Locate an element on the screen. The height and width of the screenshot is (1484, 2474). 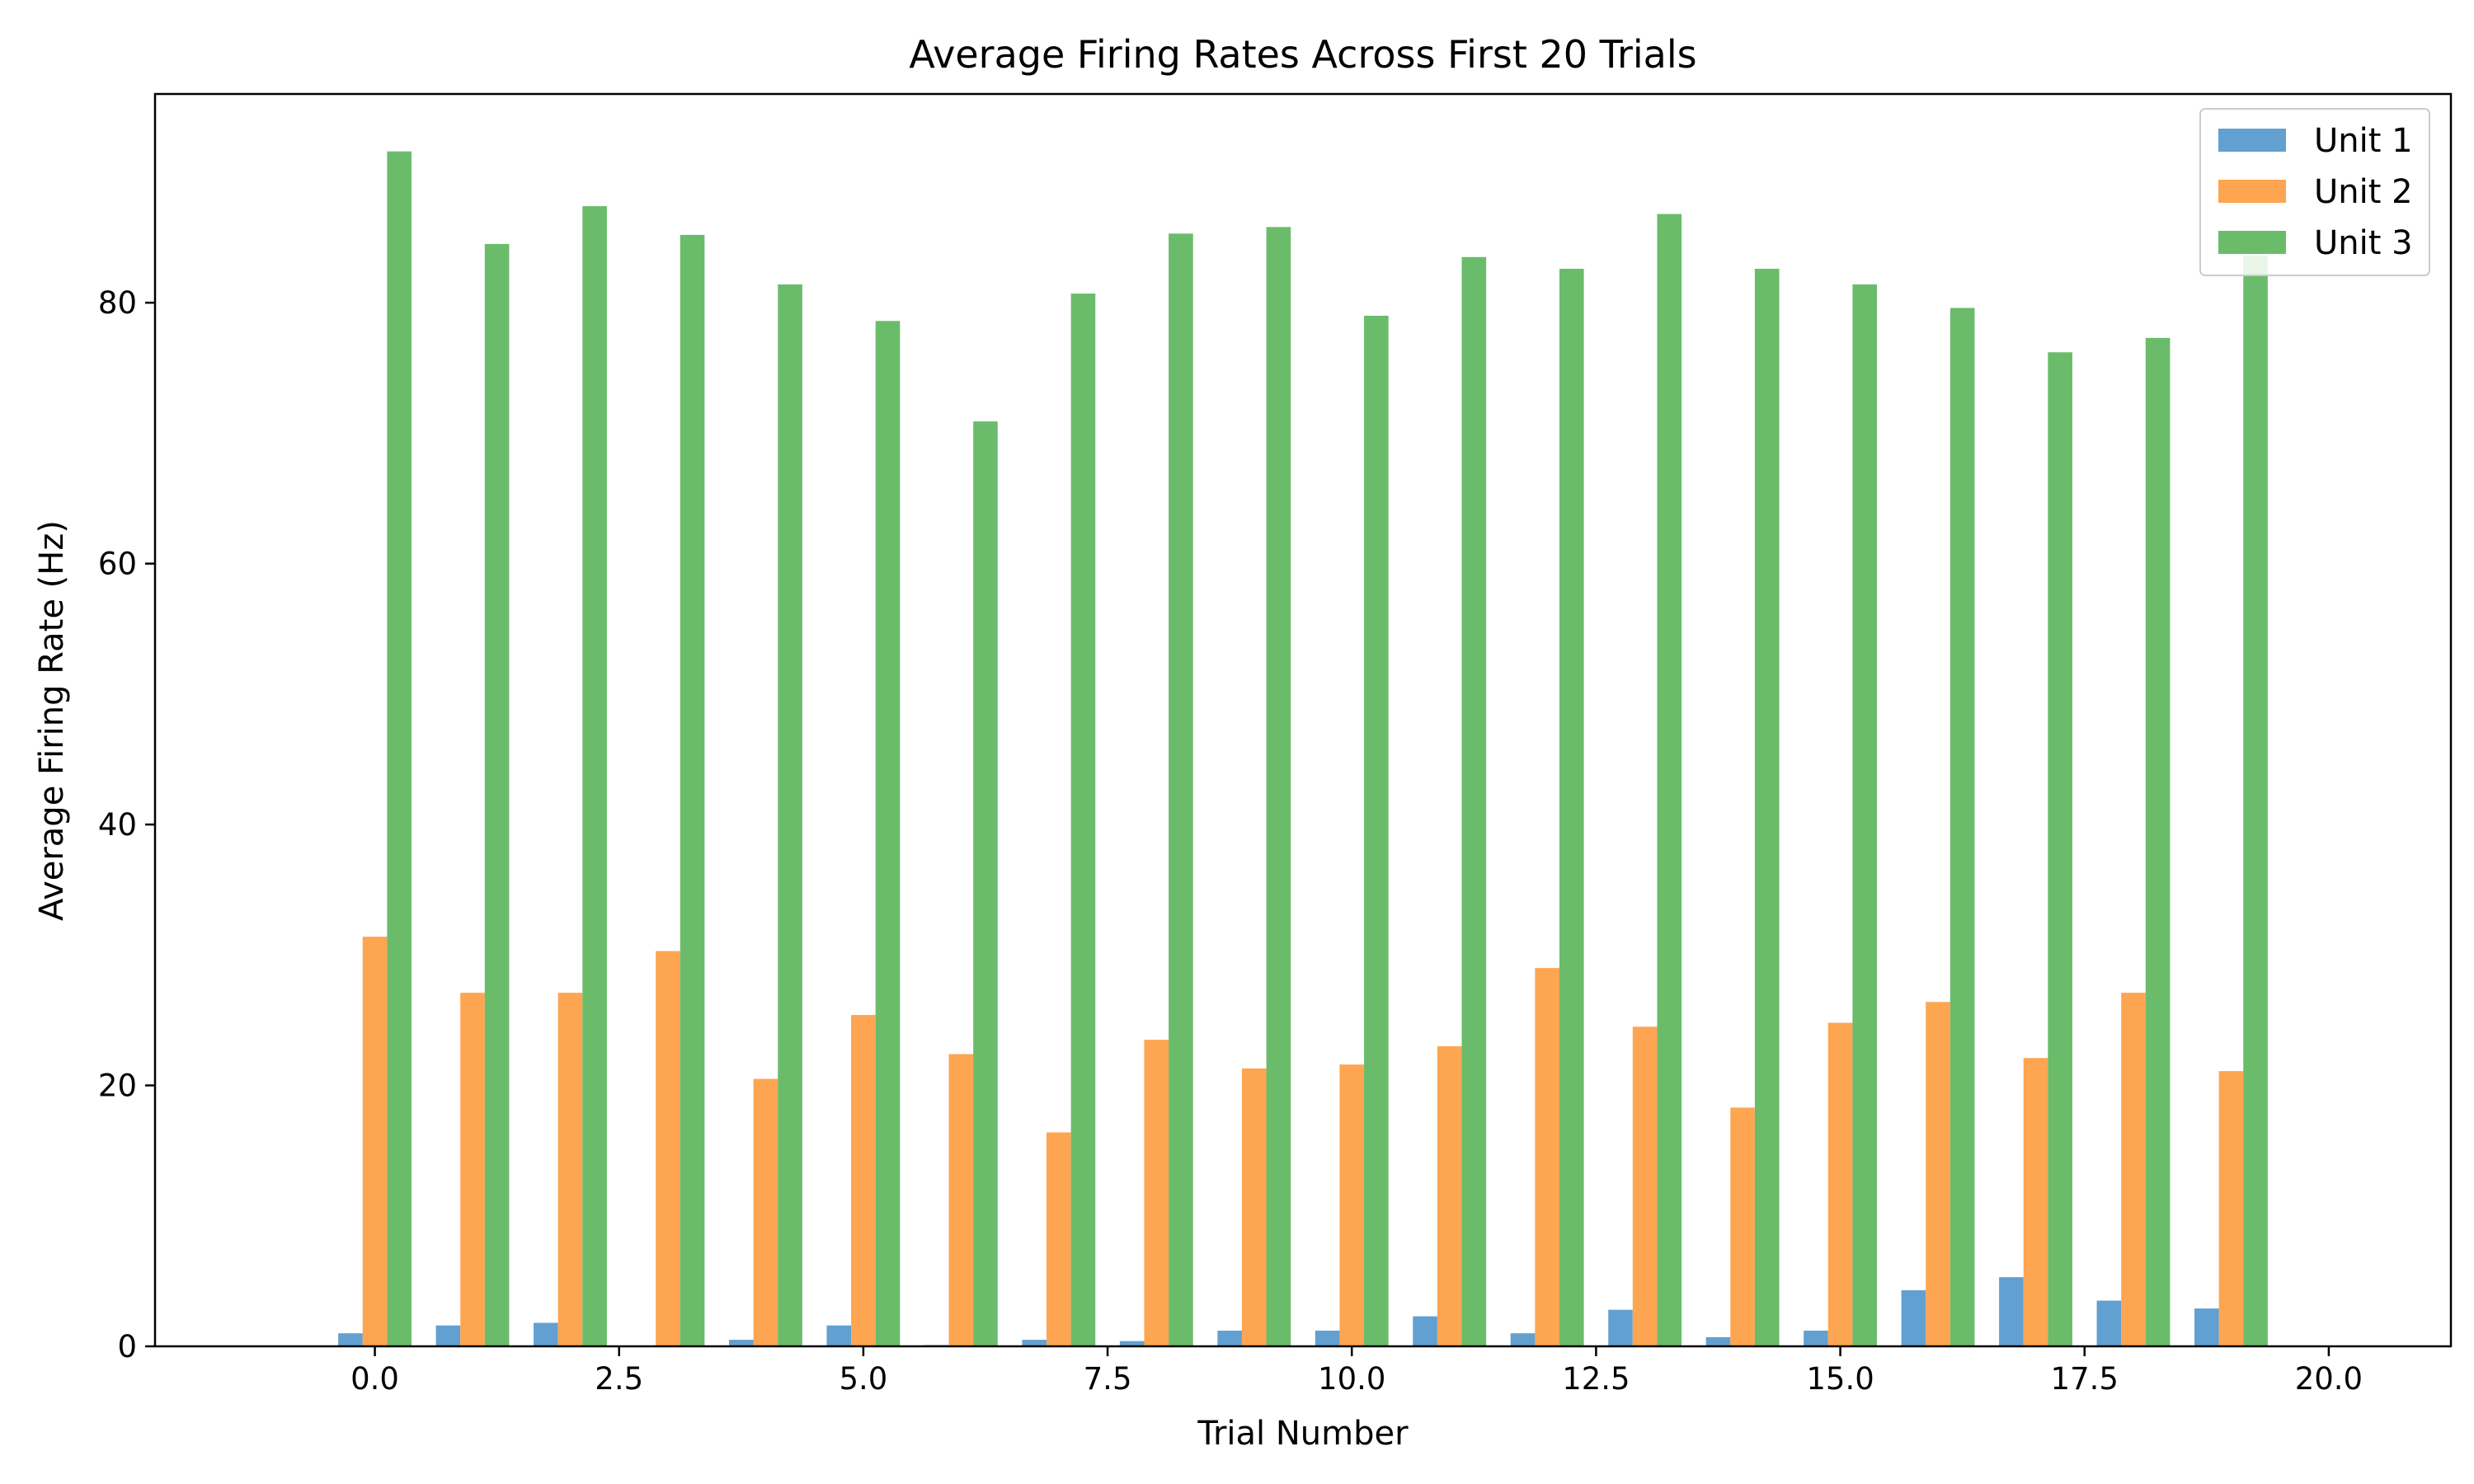
y-tick-label: 80 is located at coordinates (117, 303).